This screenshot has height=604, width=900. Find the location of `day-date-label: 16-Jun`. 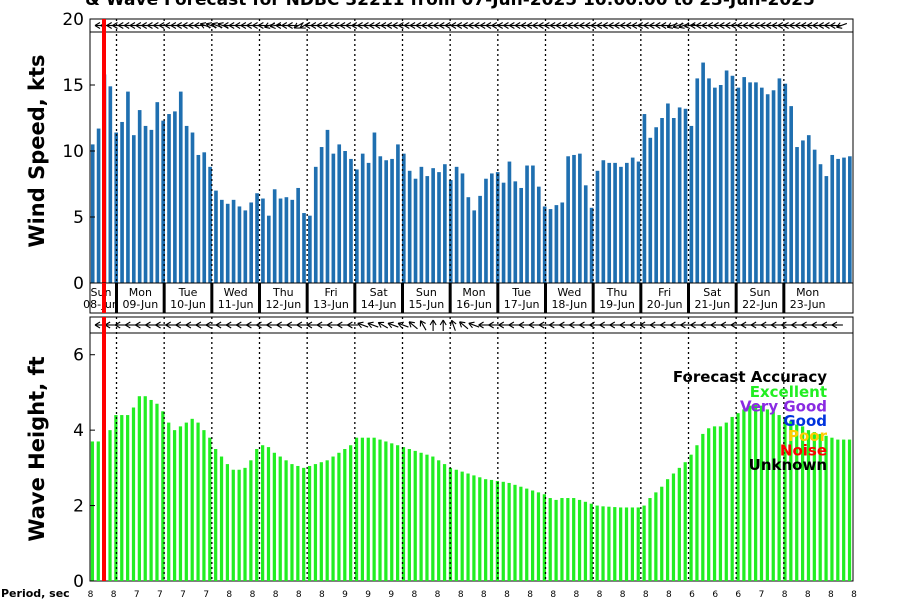

day-date-label: 16-Jun is located at coordinates (474, 304).